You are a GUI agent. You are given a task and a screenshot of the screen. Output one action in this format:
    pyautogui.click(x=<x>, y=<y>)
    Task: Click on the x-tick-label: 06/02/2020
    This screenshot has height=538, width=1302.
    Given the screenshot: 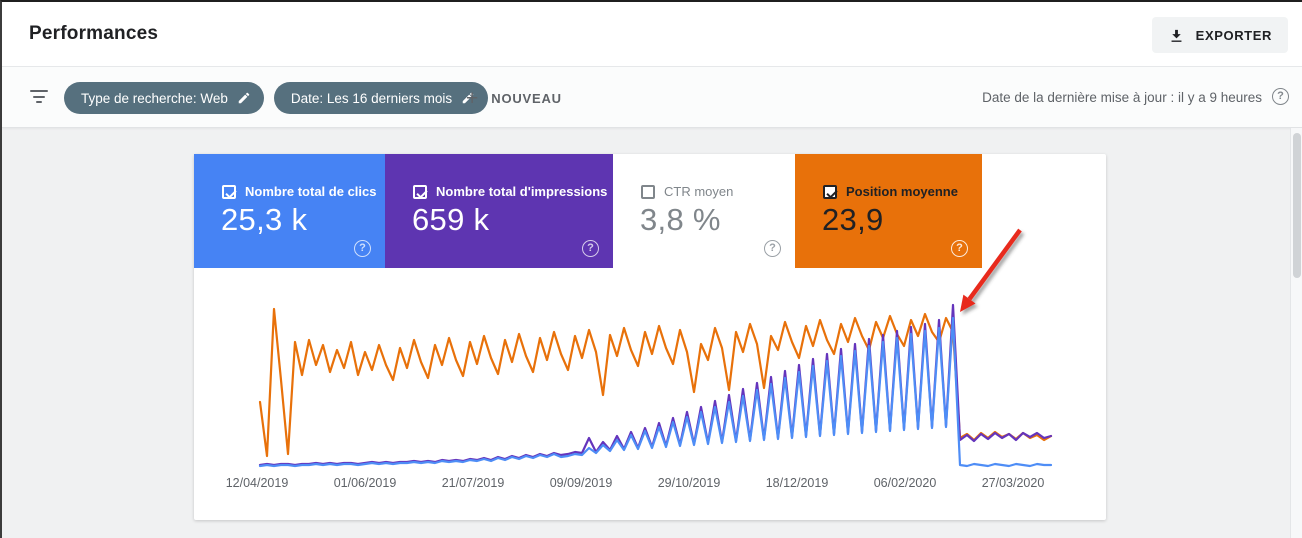 What is the action you would take?
    pyautogui.click(x=905, y=483)
    